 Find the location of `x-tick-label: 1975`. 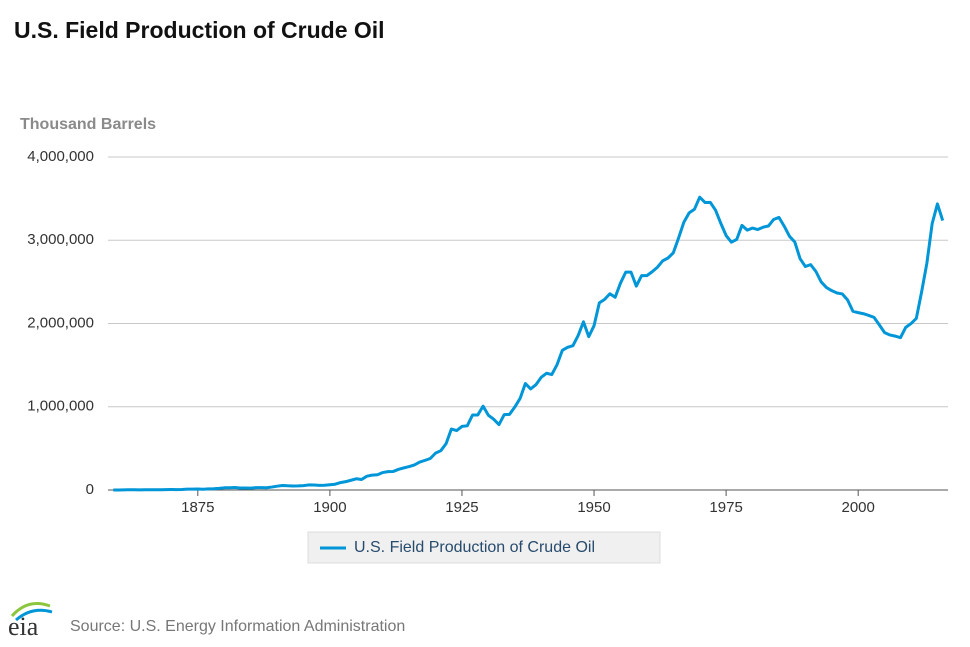

x-tick-label: 1975 is located at coordinates (725, 507).